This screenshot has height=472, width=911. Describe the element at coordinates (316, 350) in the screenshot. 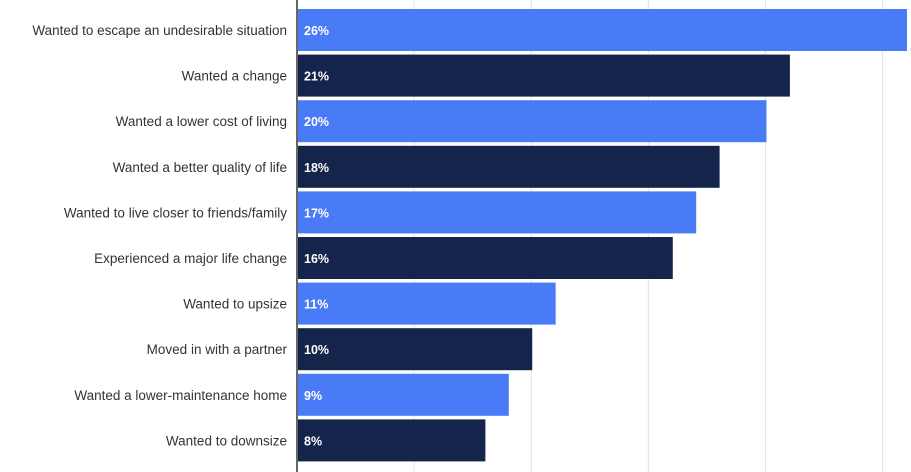

I see `value-label: 10%` at that location.